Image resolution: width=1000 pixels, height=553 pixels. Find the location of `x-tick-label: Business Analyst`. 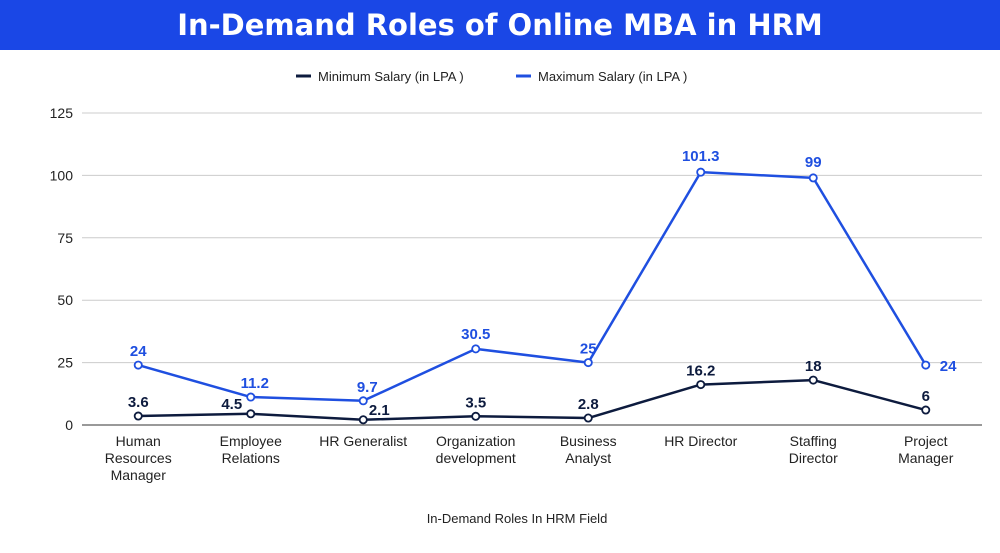

x-tick-label: Business Analyst is located at coordinates (588, 449).